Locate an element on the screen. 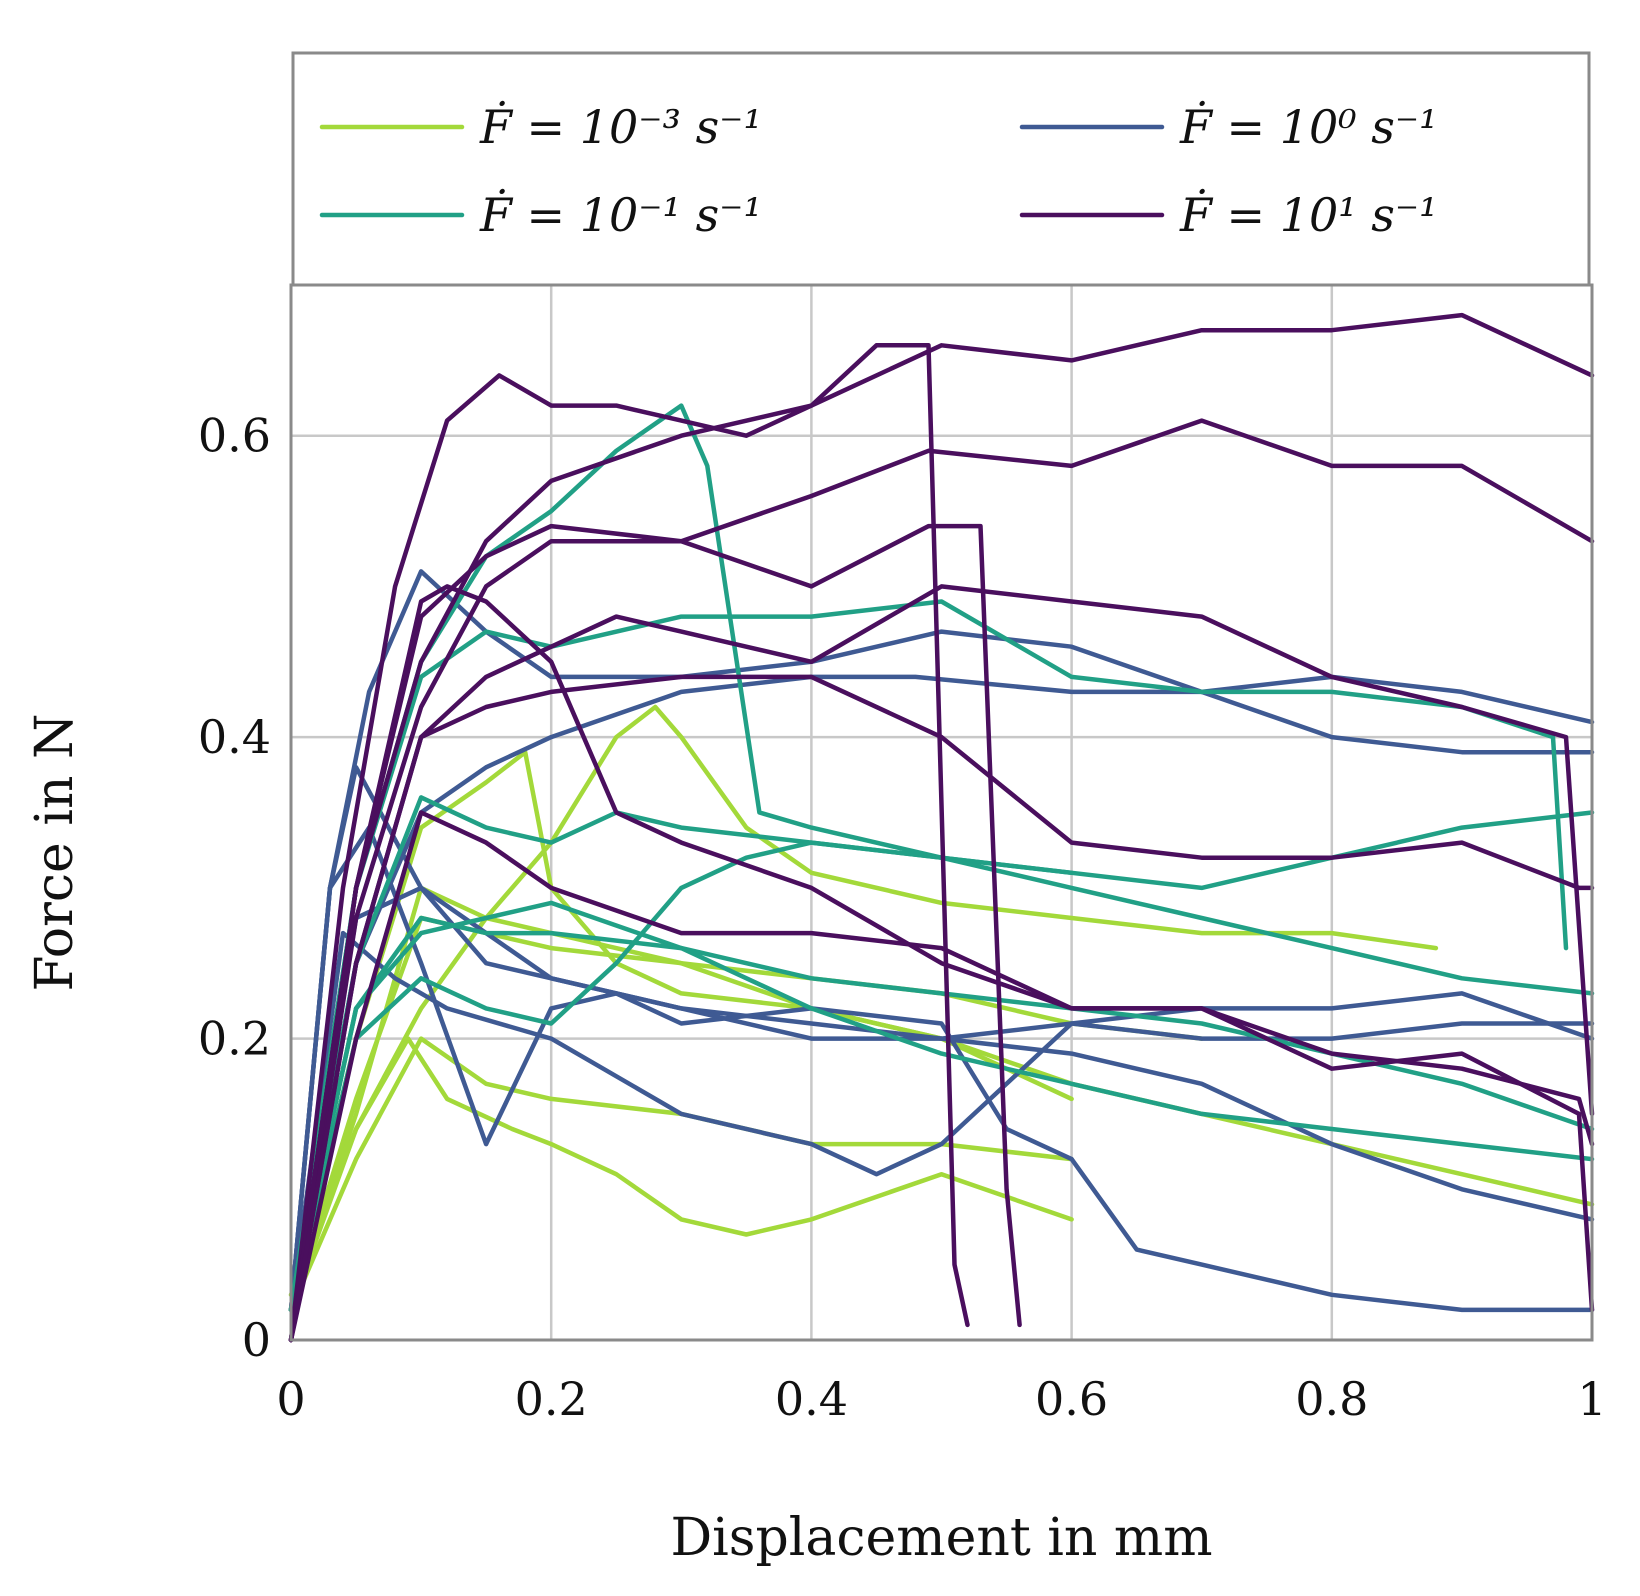 The height and width of the screenshot is (1596, 1640). legend-label-rate-1e-1: Ḟ = 10⁻¹ s⁻¹ is located at coordinates (620, 214).